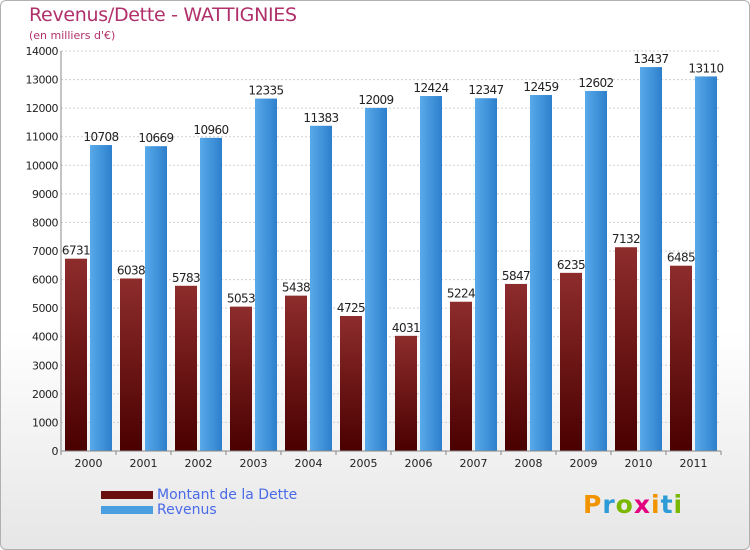 The image size is (750, 550). Describe the element at coordinates (584, 463) in the screenshot. I see `x-tick-label: 2009` at that location.